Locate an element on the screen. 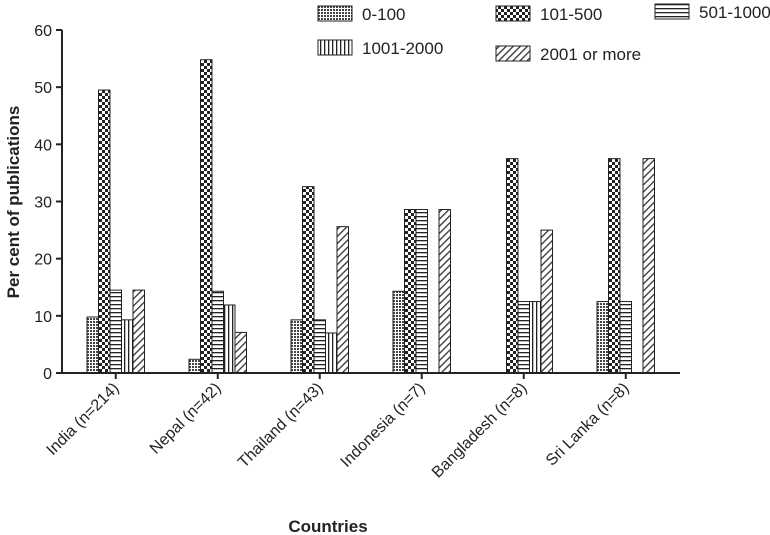 The height and width of the screenshot is (535, 770). legend-label: 501-1000 is located at coordinates (734, 12).